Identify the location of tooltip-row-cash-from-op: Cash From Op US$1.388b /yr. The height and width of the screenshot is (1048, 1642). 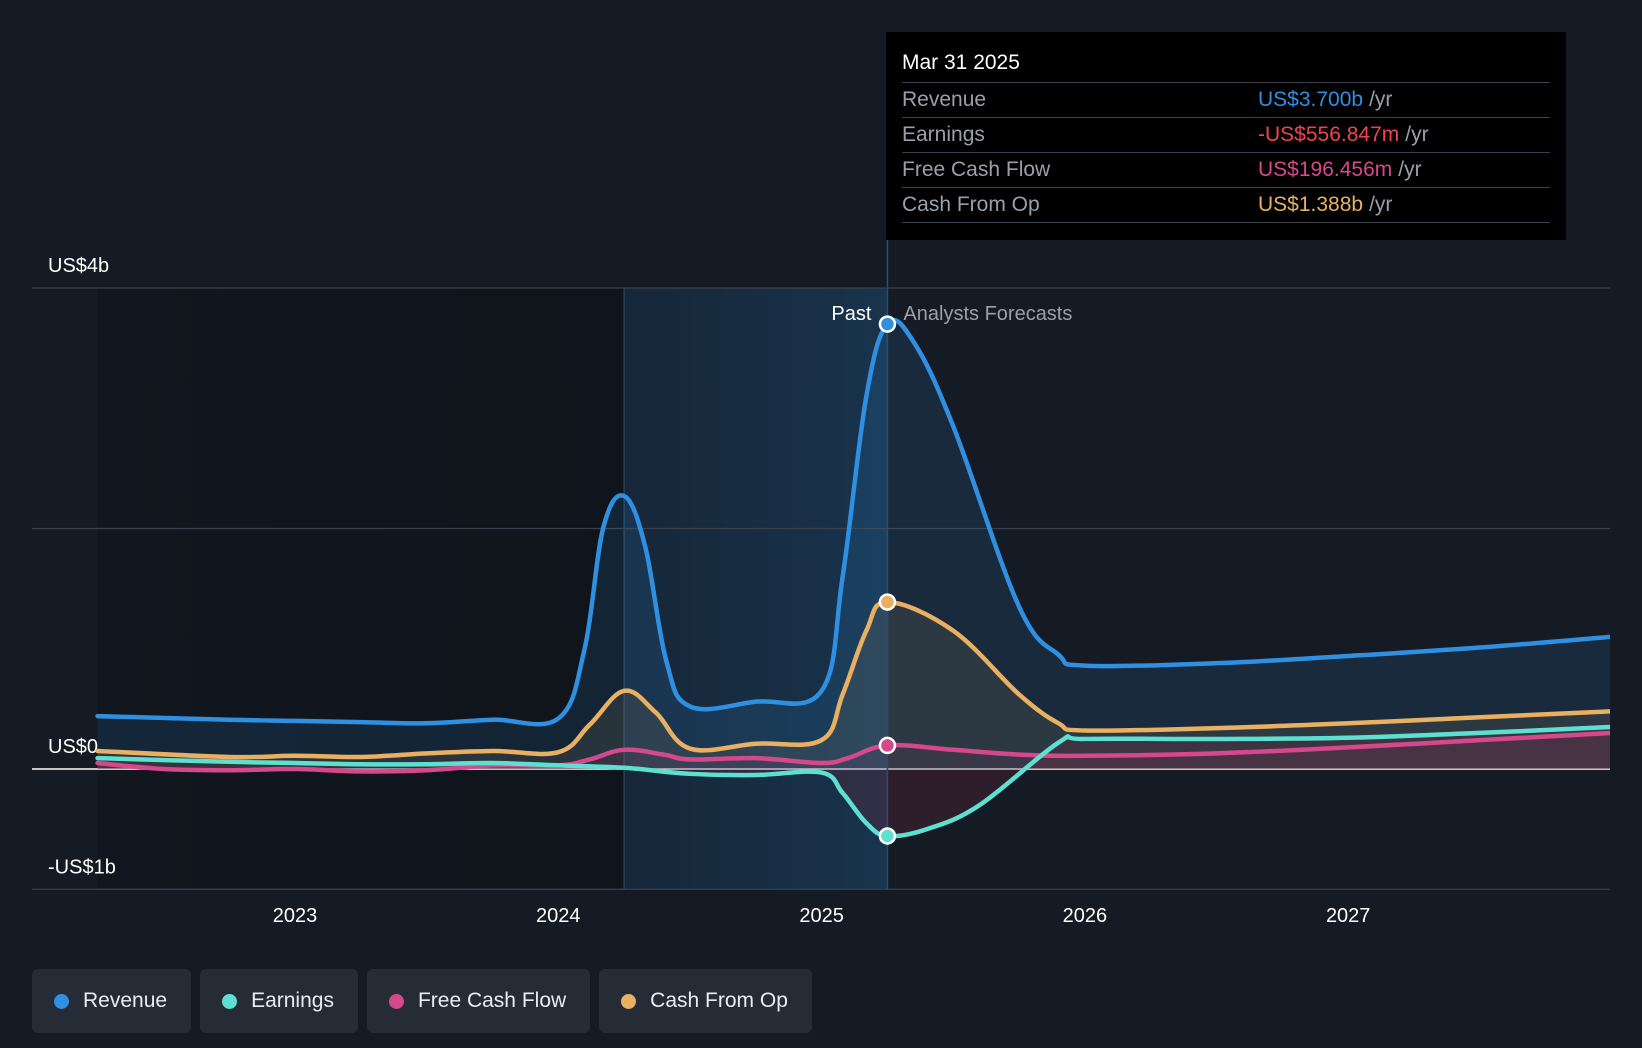
(1226, 205).